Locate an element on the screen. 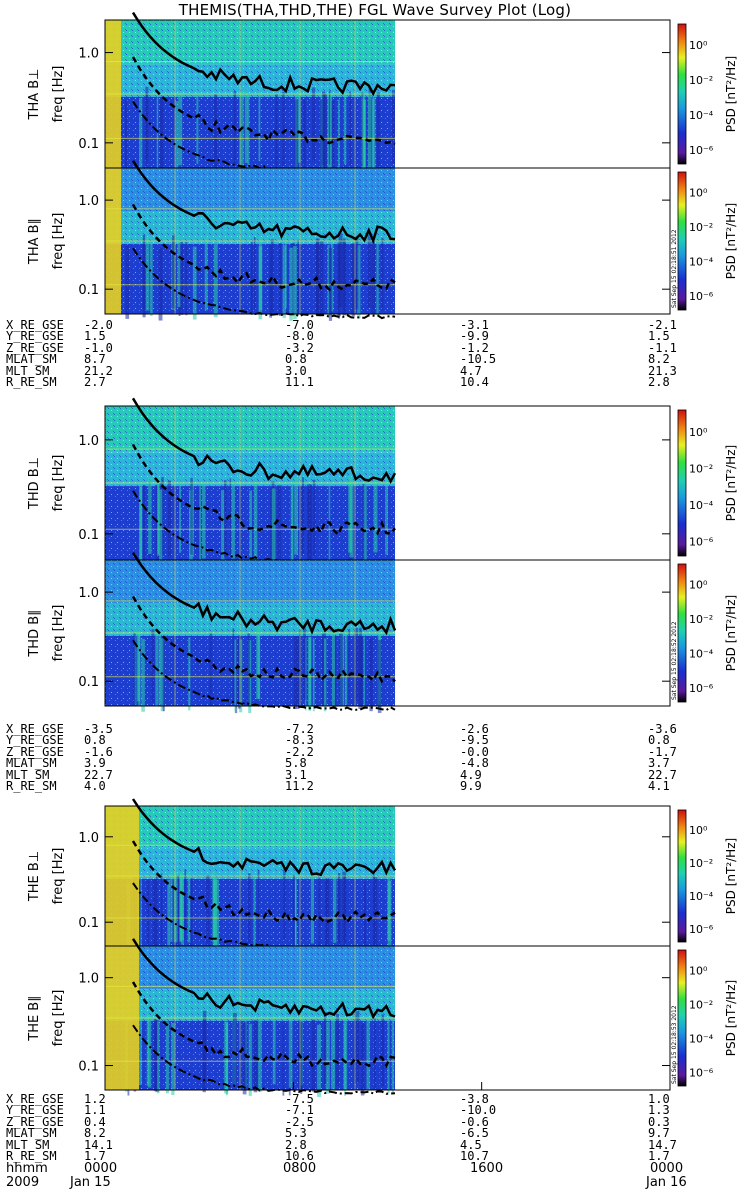 The image size is (750, 1200). ephemeris-label: MLAT_SM is located at coordinates (31, 1133).